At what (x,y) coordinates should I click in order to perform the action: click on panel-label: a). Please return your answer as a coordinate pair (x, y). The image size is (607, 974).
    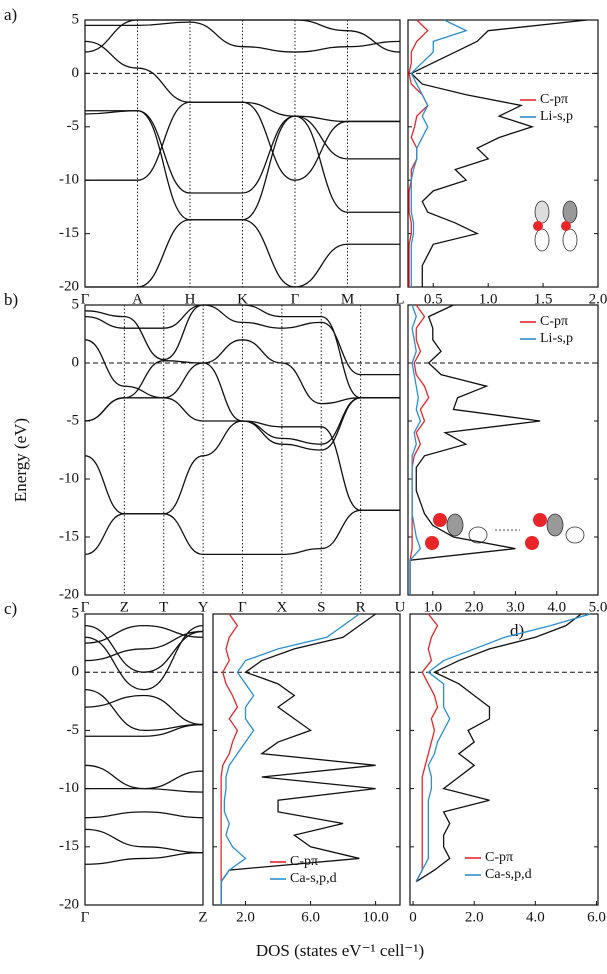
    Looking at the image, I should click on (10, 14).